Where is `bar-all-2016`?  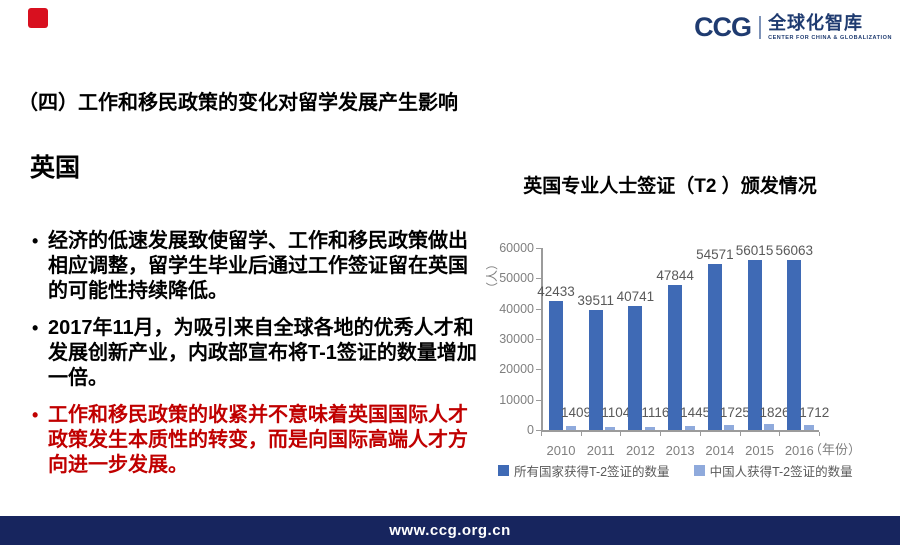
bar-all-2016 is located at coordinates (794, 345).